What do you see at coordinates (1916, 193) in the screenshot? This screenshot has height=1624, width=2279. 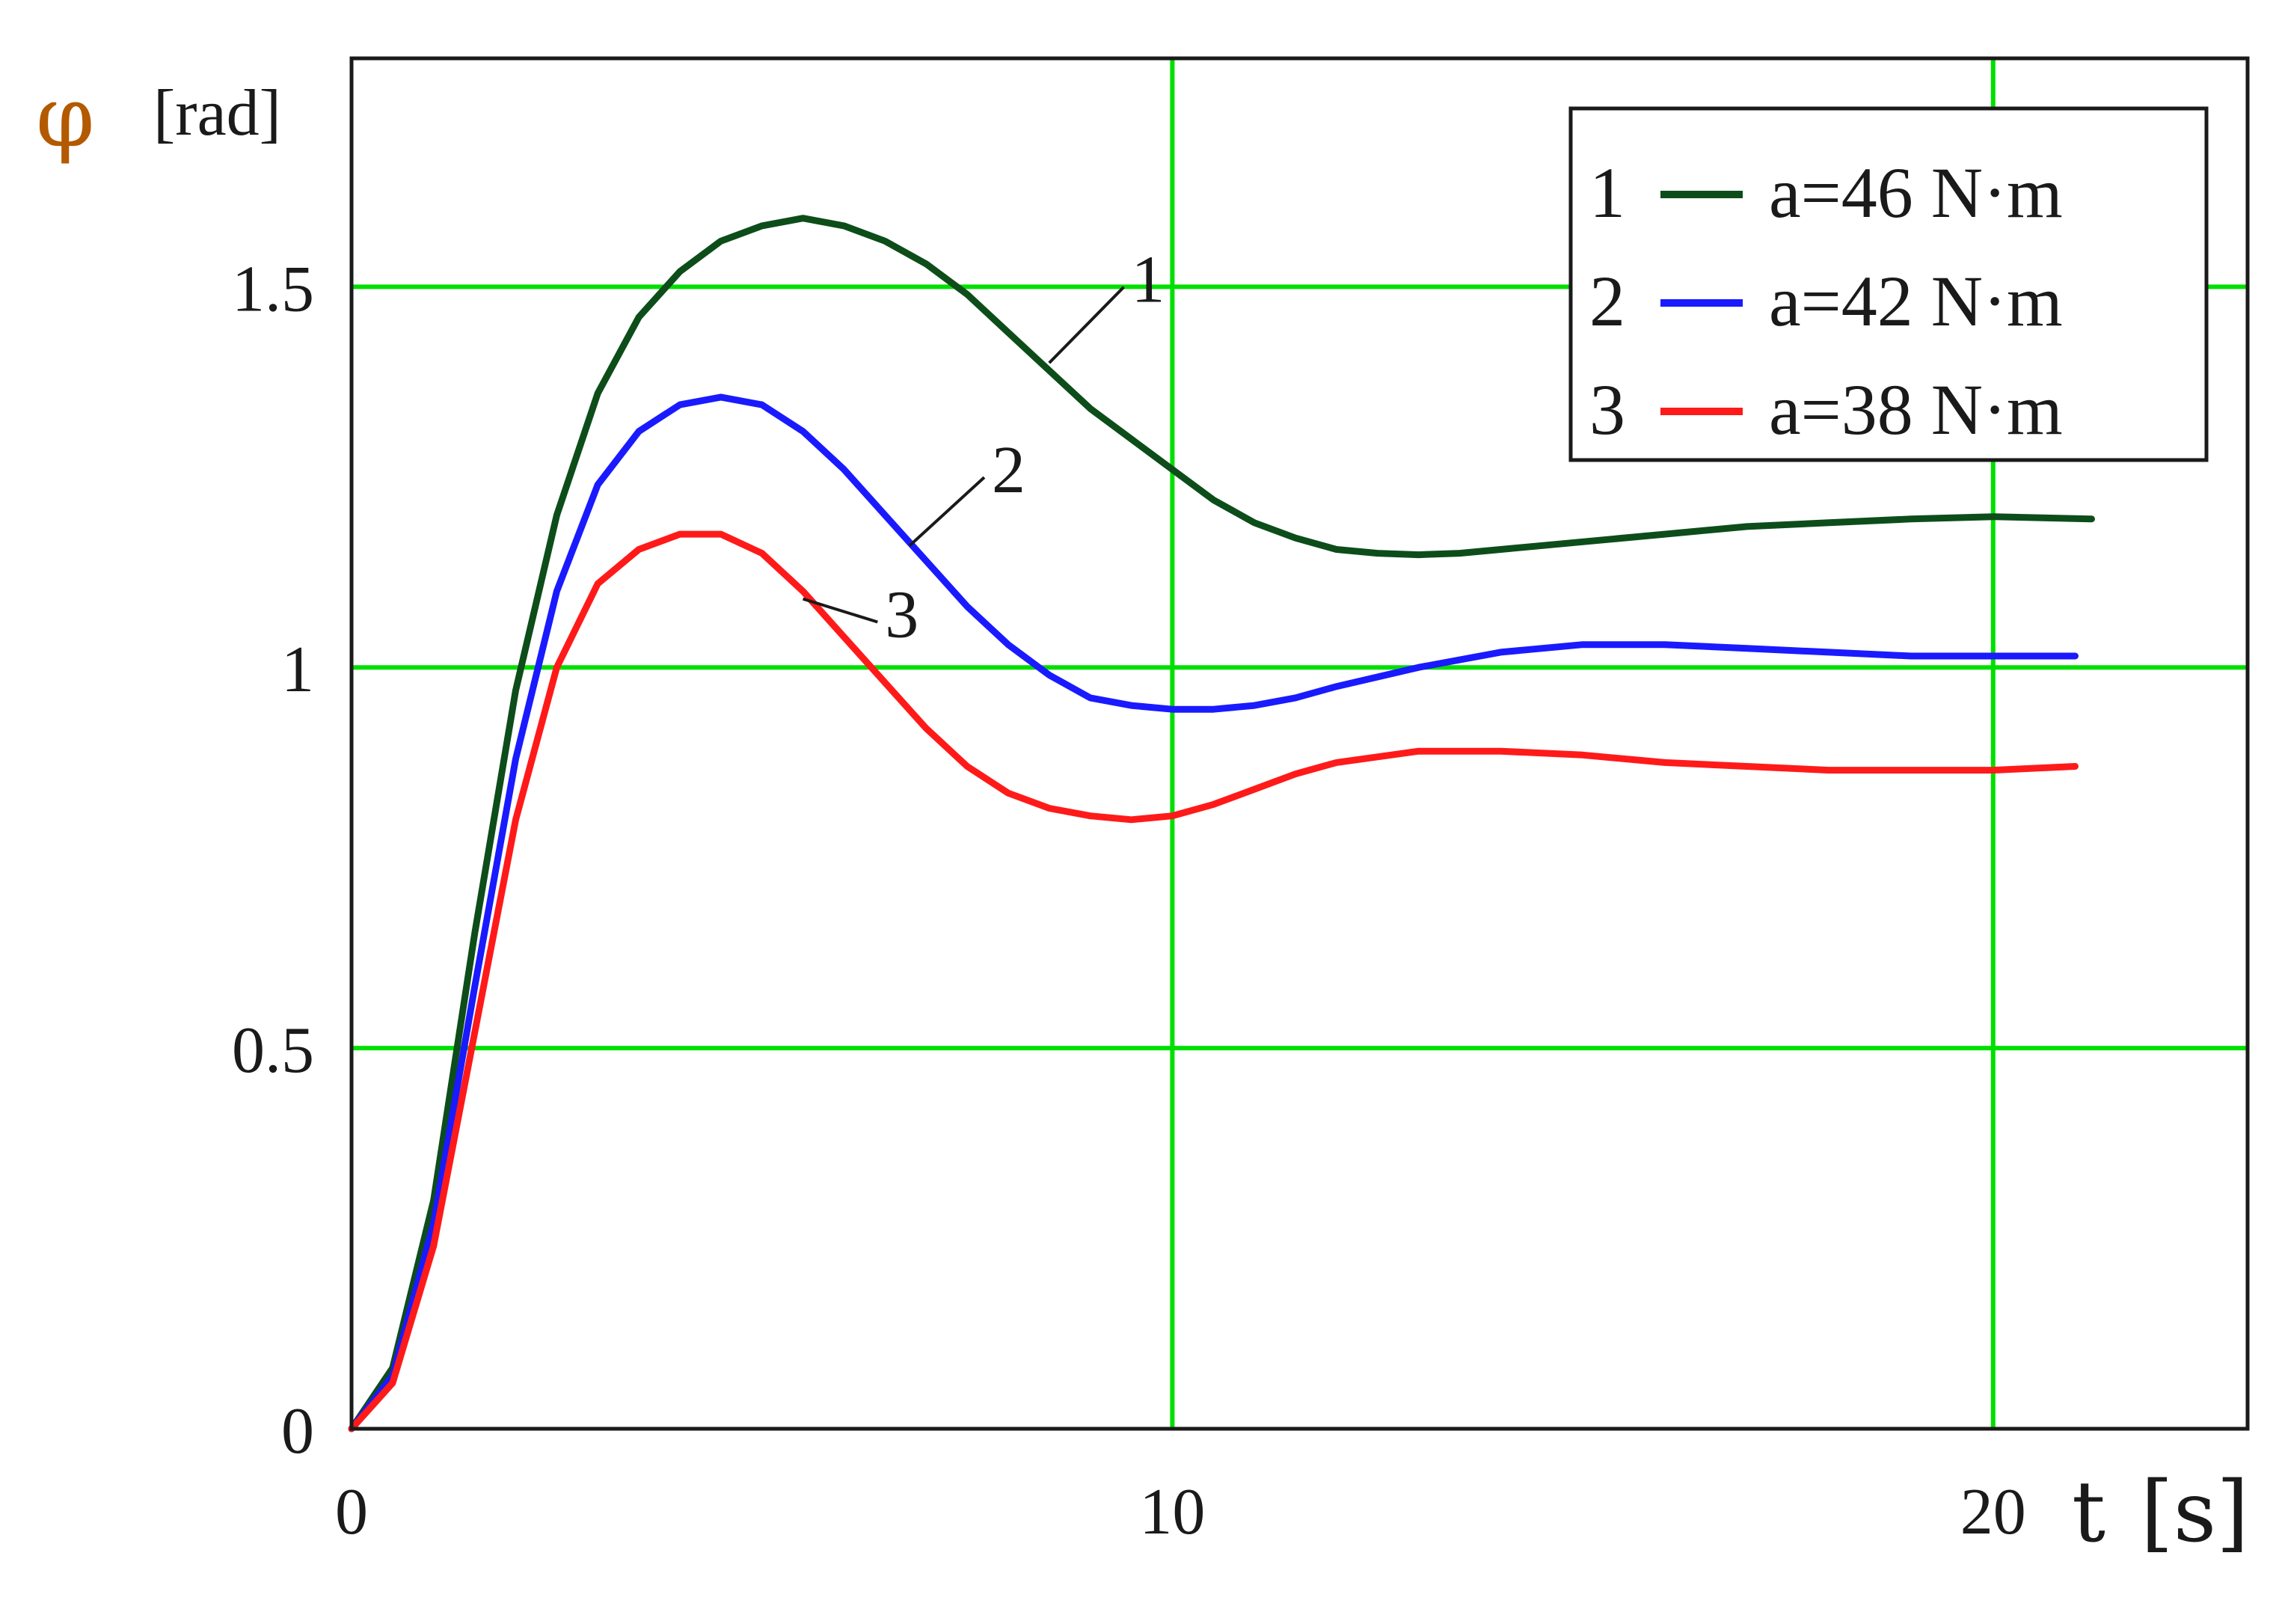 I see `legend-label: a=46 N·m` at bounding box center [1916, 193].